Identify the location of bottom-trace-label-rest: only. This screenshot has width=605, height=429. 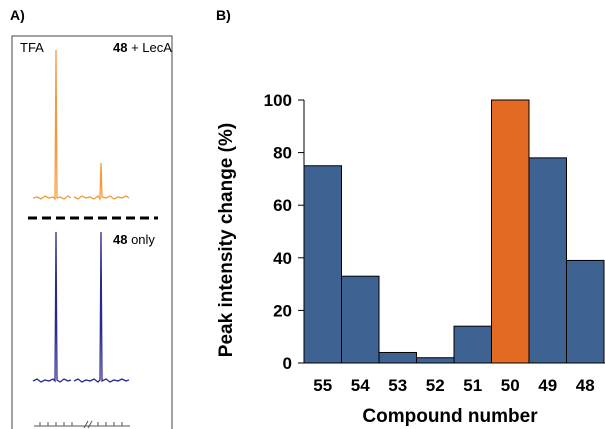
(141, 239).